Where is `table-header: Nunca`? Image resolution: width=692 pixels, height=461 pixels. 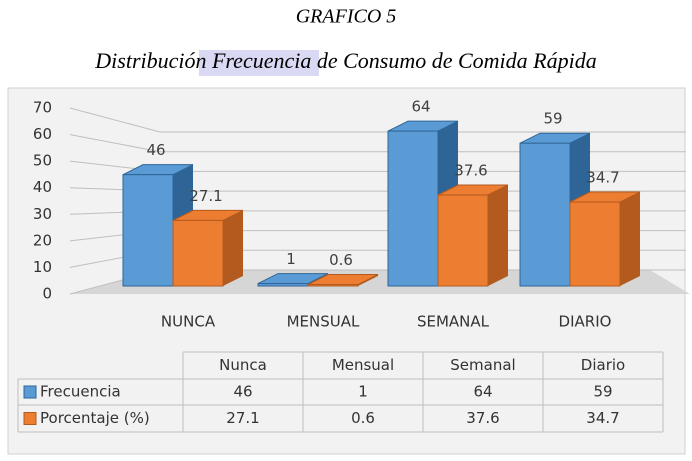
table-header: Nunca is located at coordinates (243, 365).